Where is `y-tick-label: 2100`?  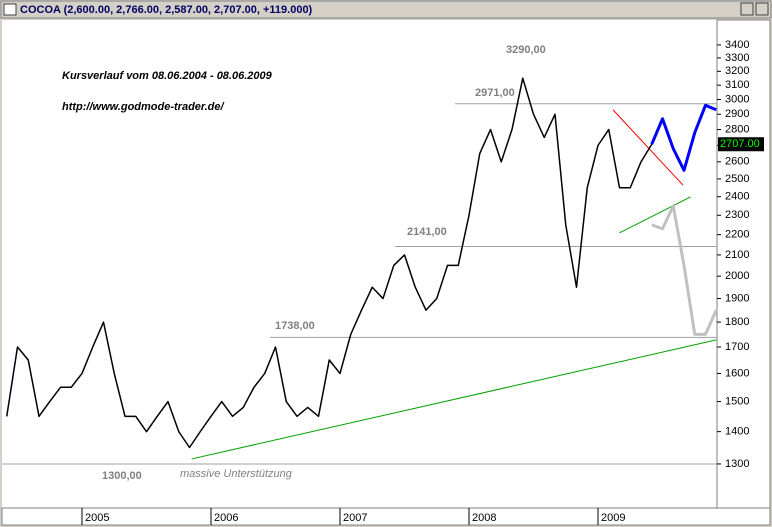 y-tick-label: 2100 is located at coordinates (737, 255).